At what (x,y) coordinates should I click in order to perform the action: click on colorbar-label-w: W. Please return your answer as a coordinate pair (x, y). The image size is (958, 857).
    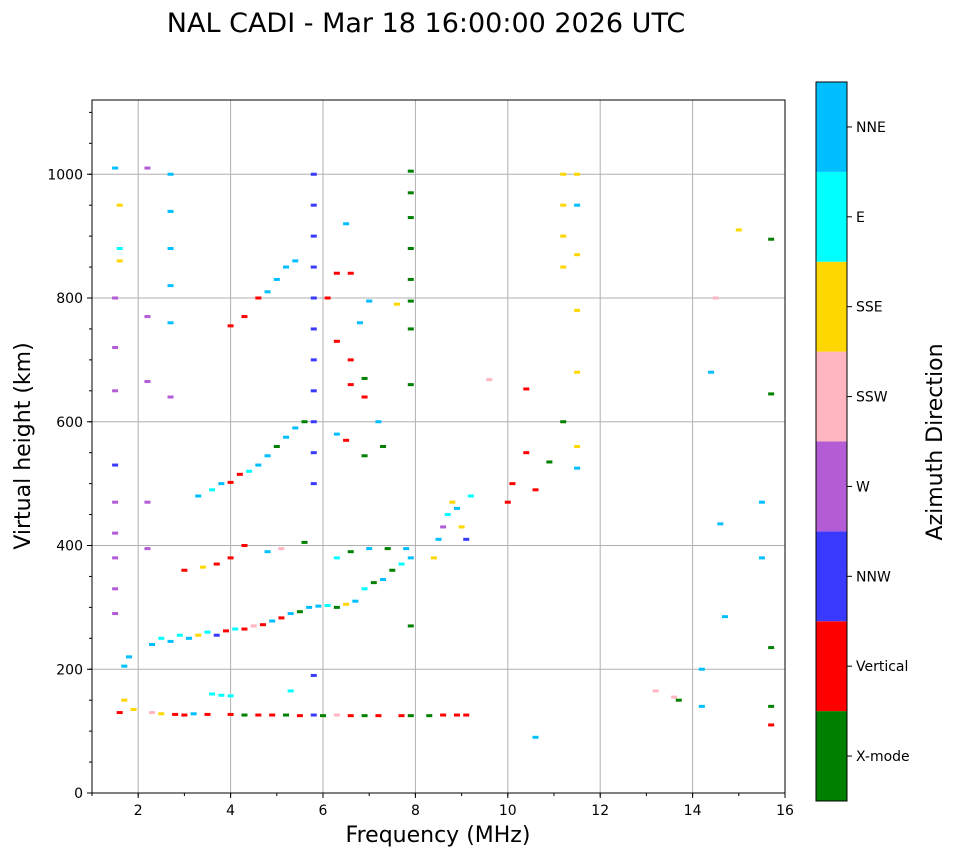
    Looking at the image, I should click on (863, 487).